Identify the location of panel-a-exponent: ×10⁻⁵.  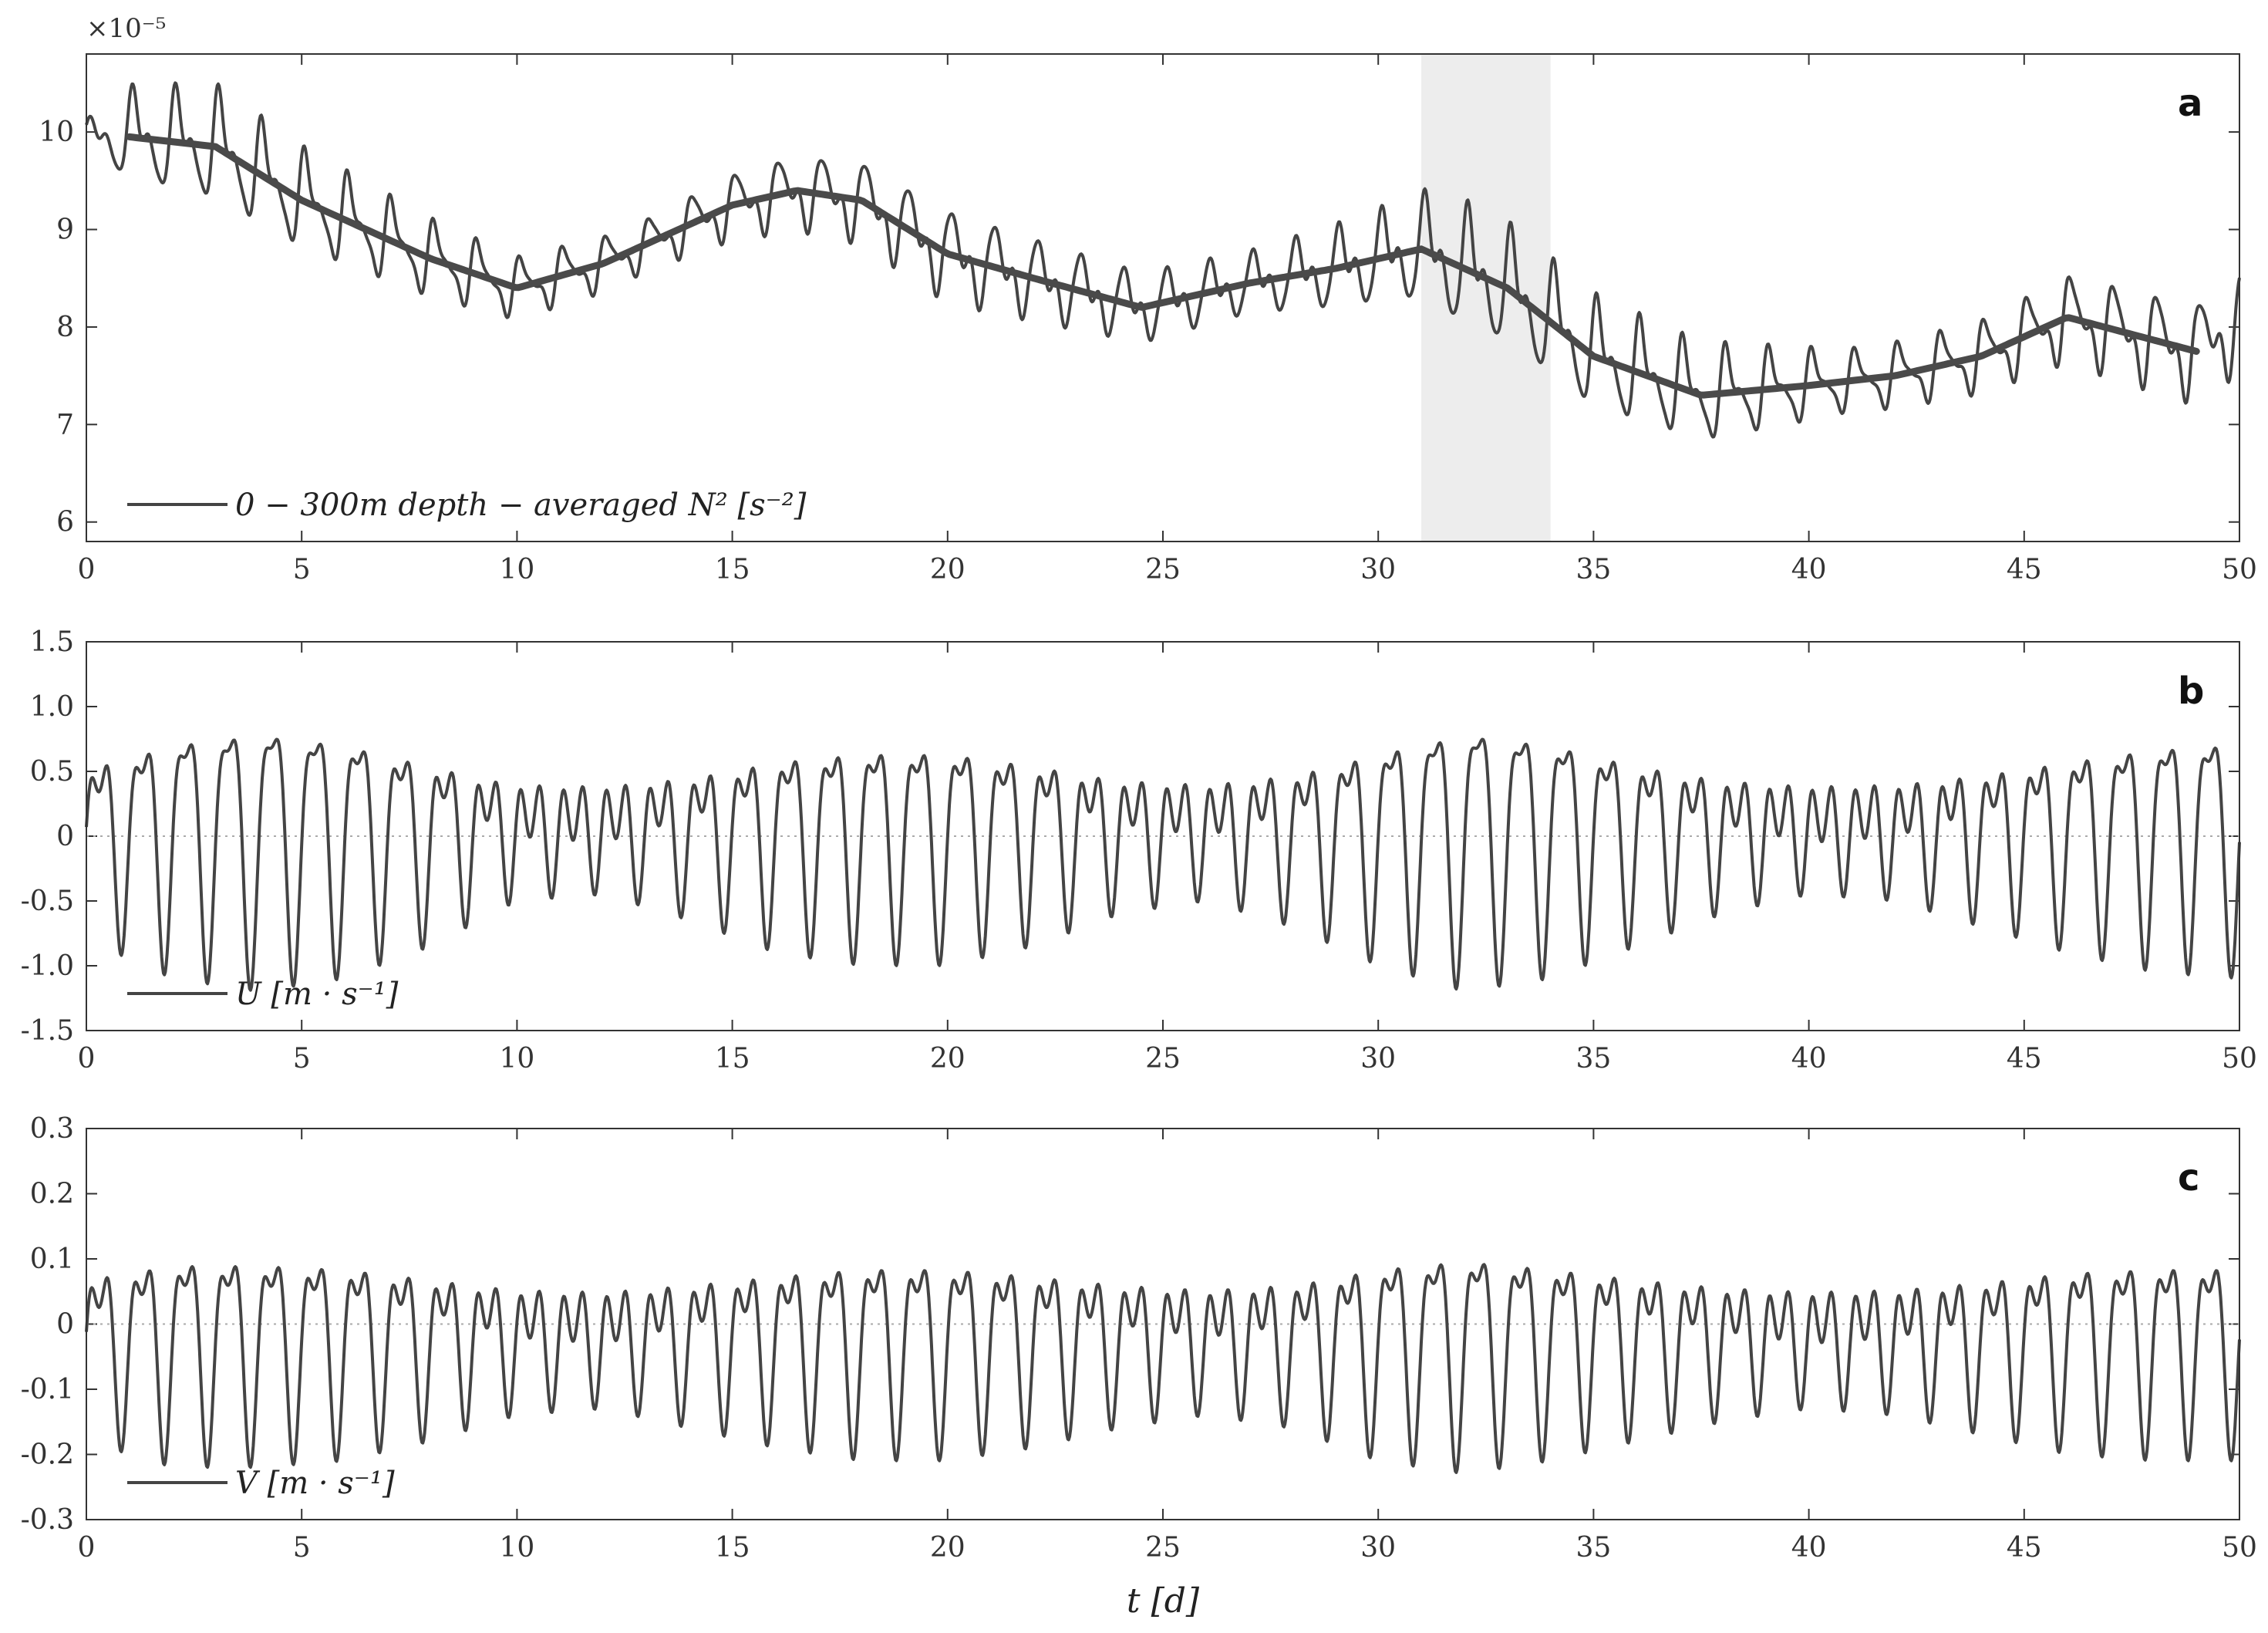
(126, 28).